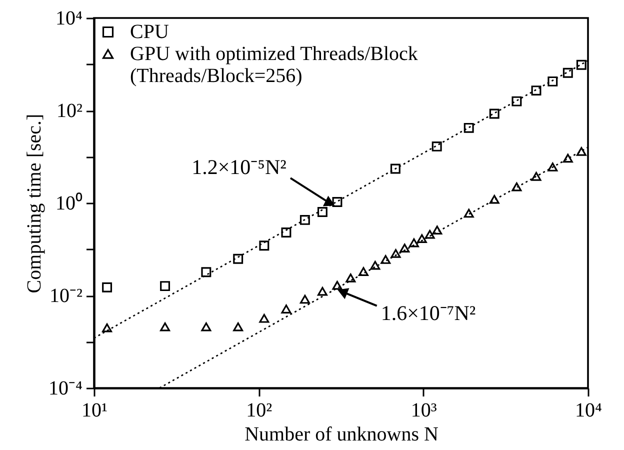 The width and height of the screenshot is (624, 450). I want to click on annotation: 1.2×10⁻⁵N², so click(239, 167).